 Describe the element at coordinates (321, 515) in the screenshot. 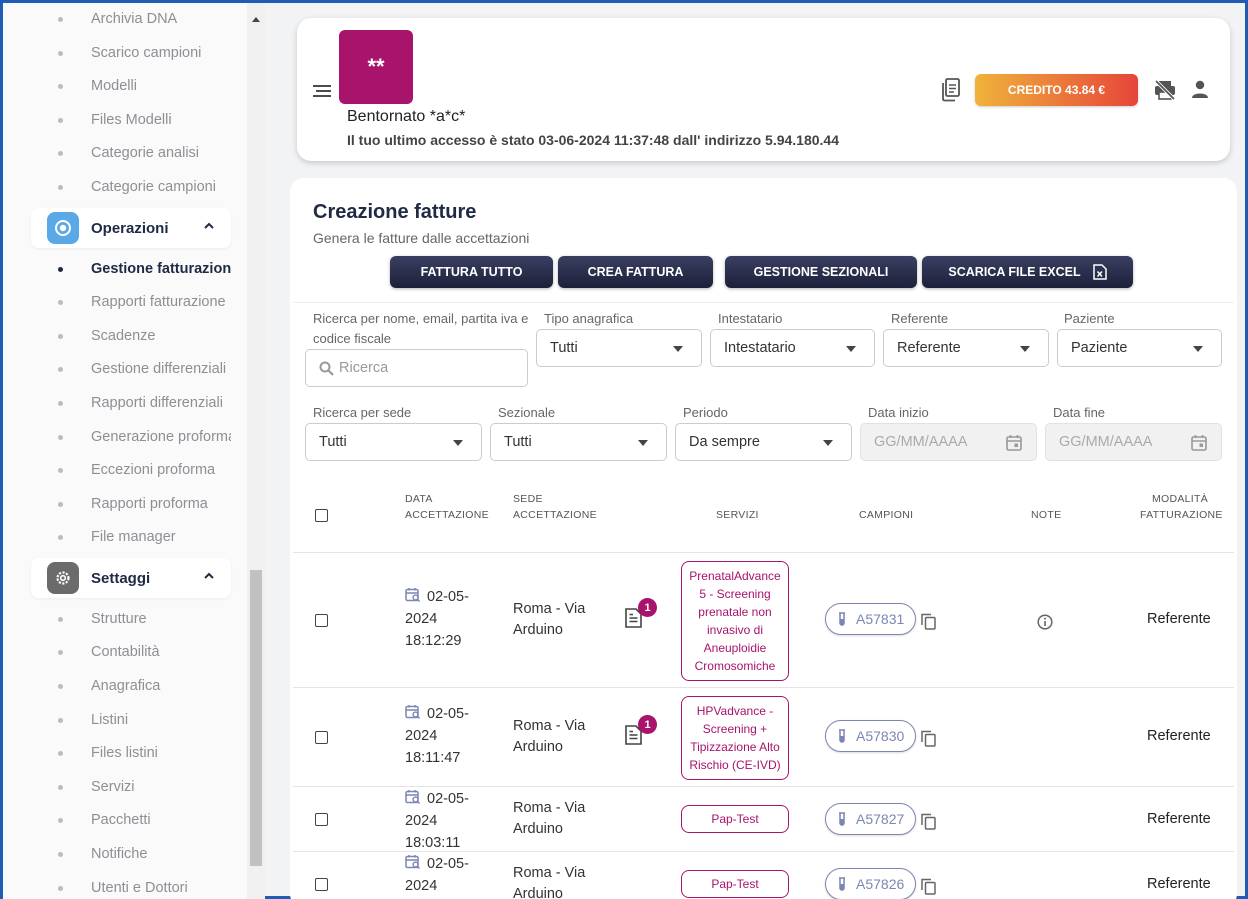

I see `select-all-checkbox` at that location.